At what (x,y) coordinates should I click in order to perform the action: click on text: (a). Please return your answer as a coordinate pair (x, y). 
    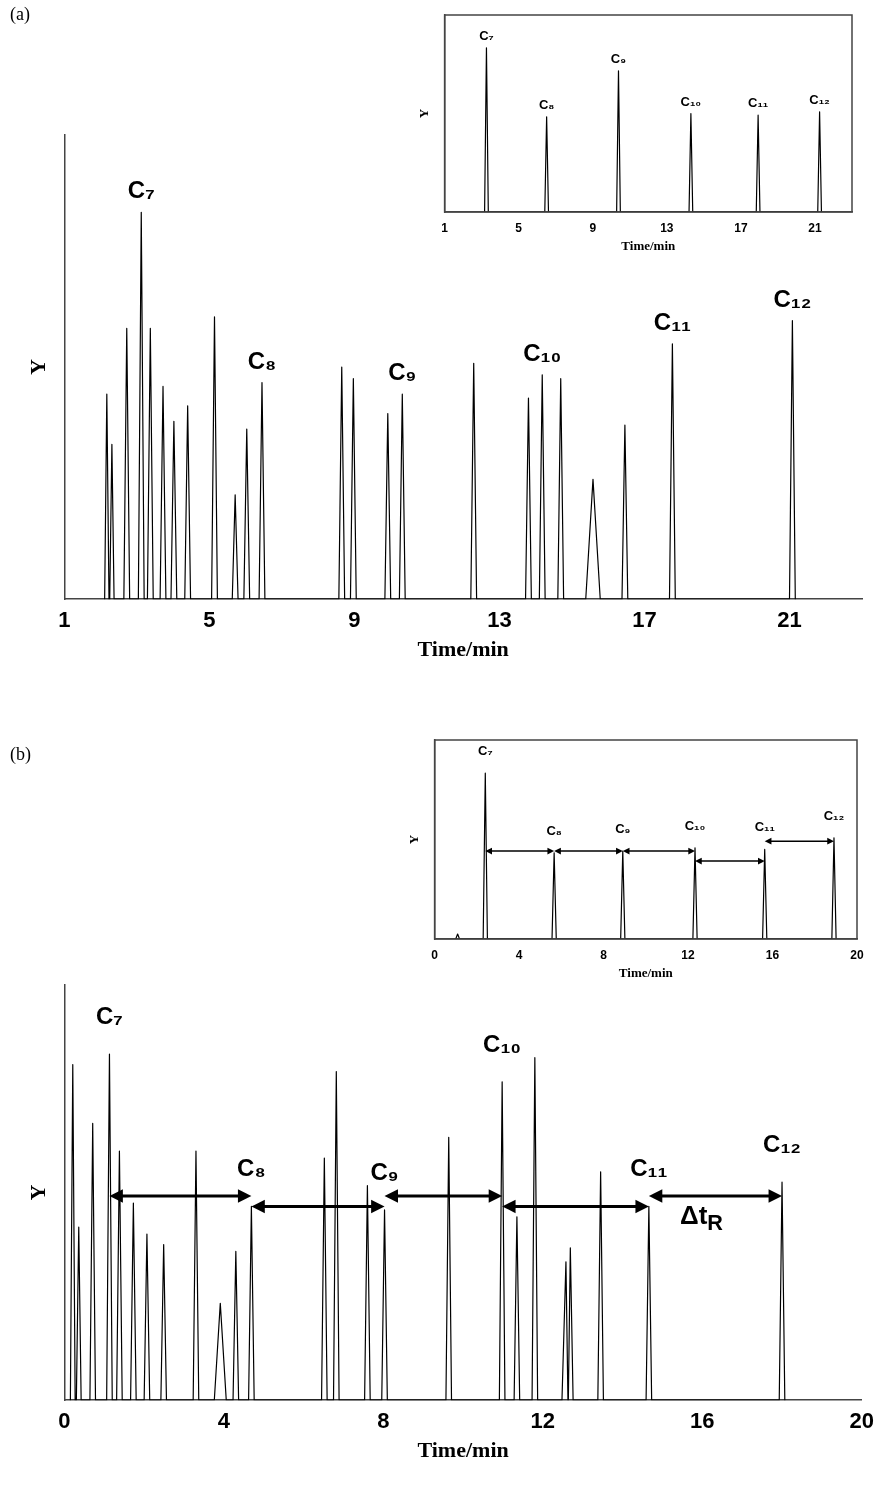
    Looking at the image, I should click on (20, 14).